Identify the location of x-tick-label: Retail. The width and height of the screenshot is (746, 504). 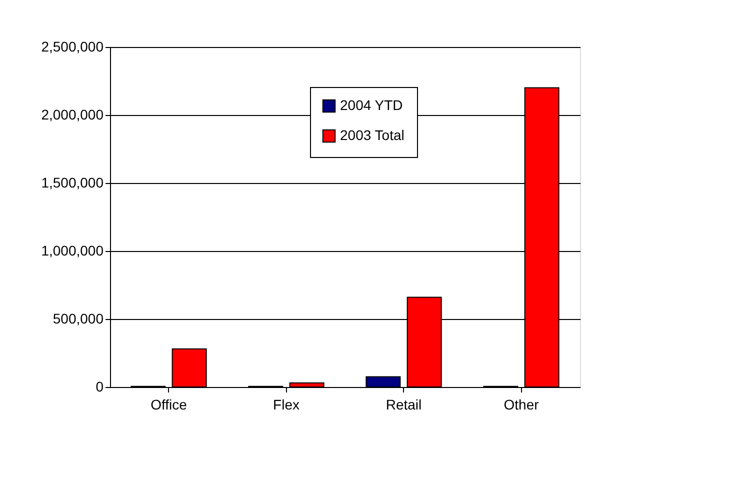
(404, 404).